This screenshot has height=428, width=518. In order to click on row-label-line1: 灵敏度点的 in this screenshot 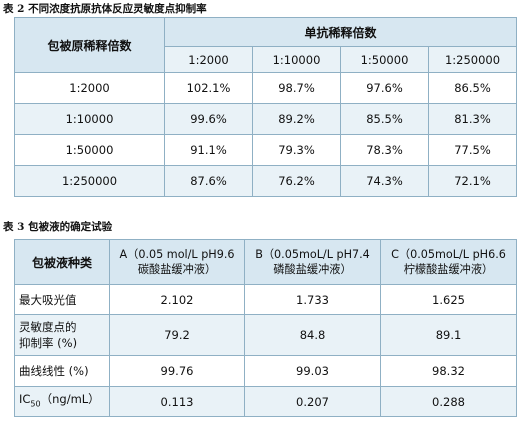, I will do `click(48, 327)`.